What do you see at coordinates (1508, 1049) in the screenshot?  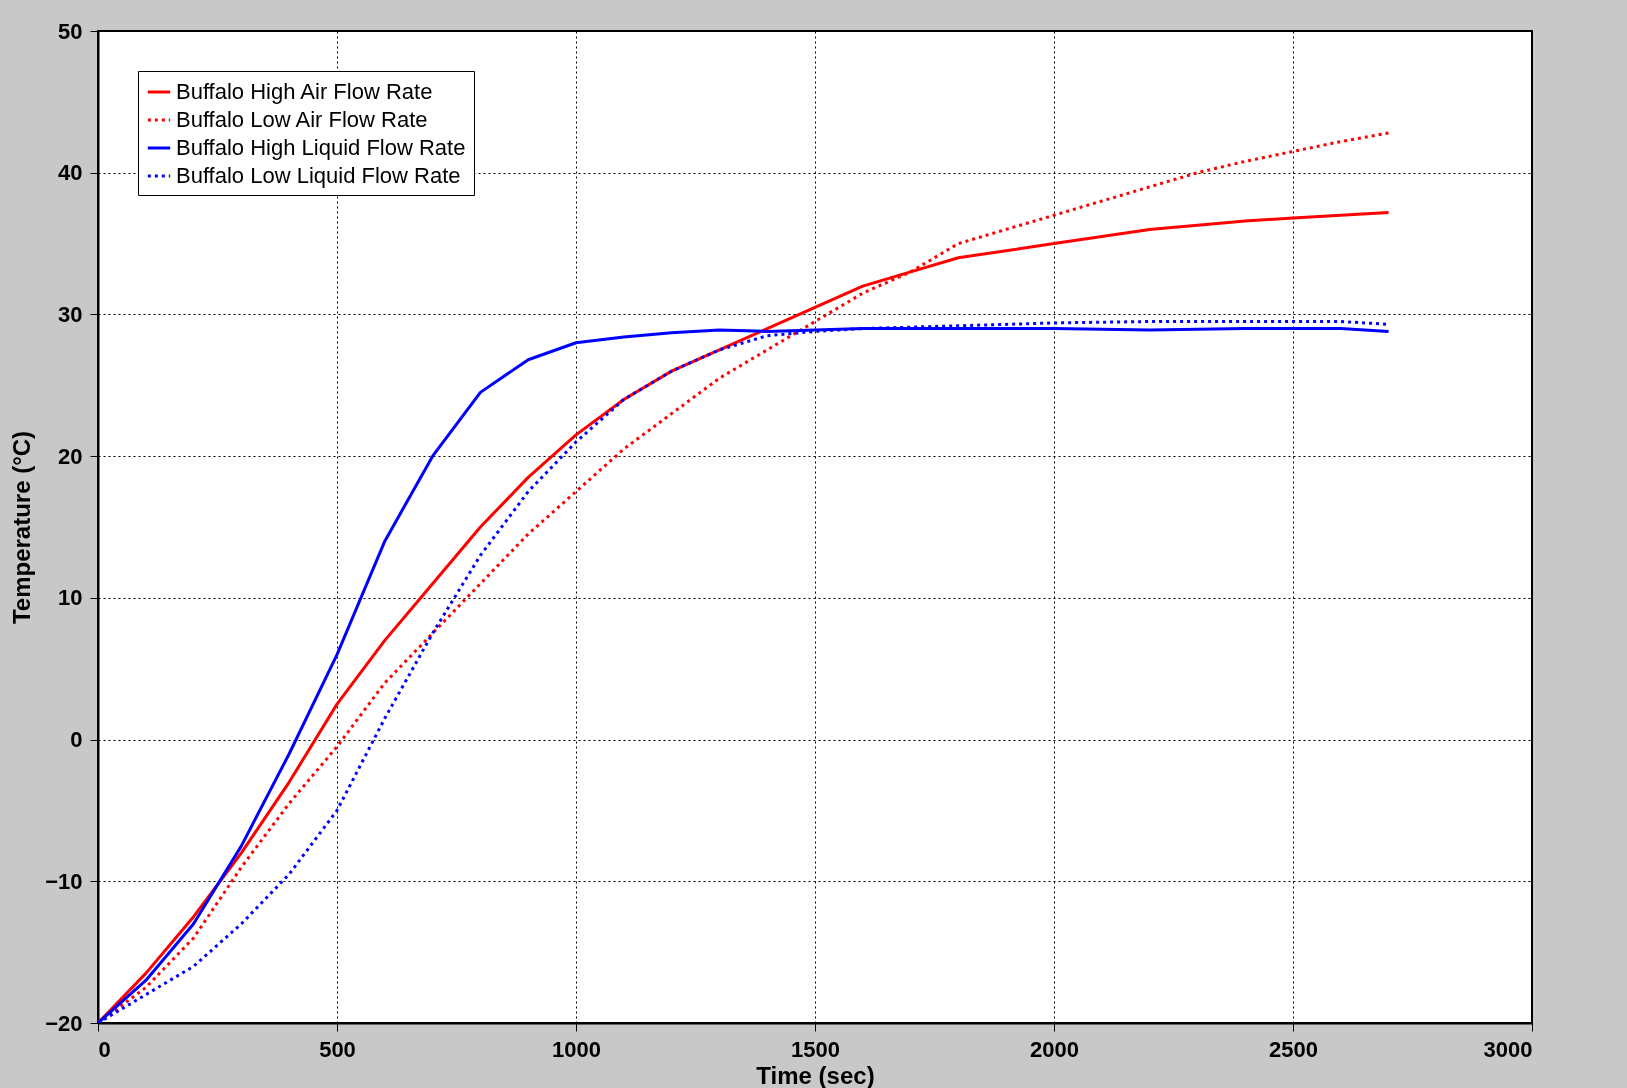 I see `x-tick-label: 3000` at bounding box center [1508, 1049].